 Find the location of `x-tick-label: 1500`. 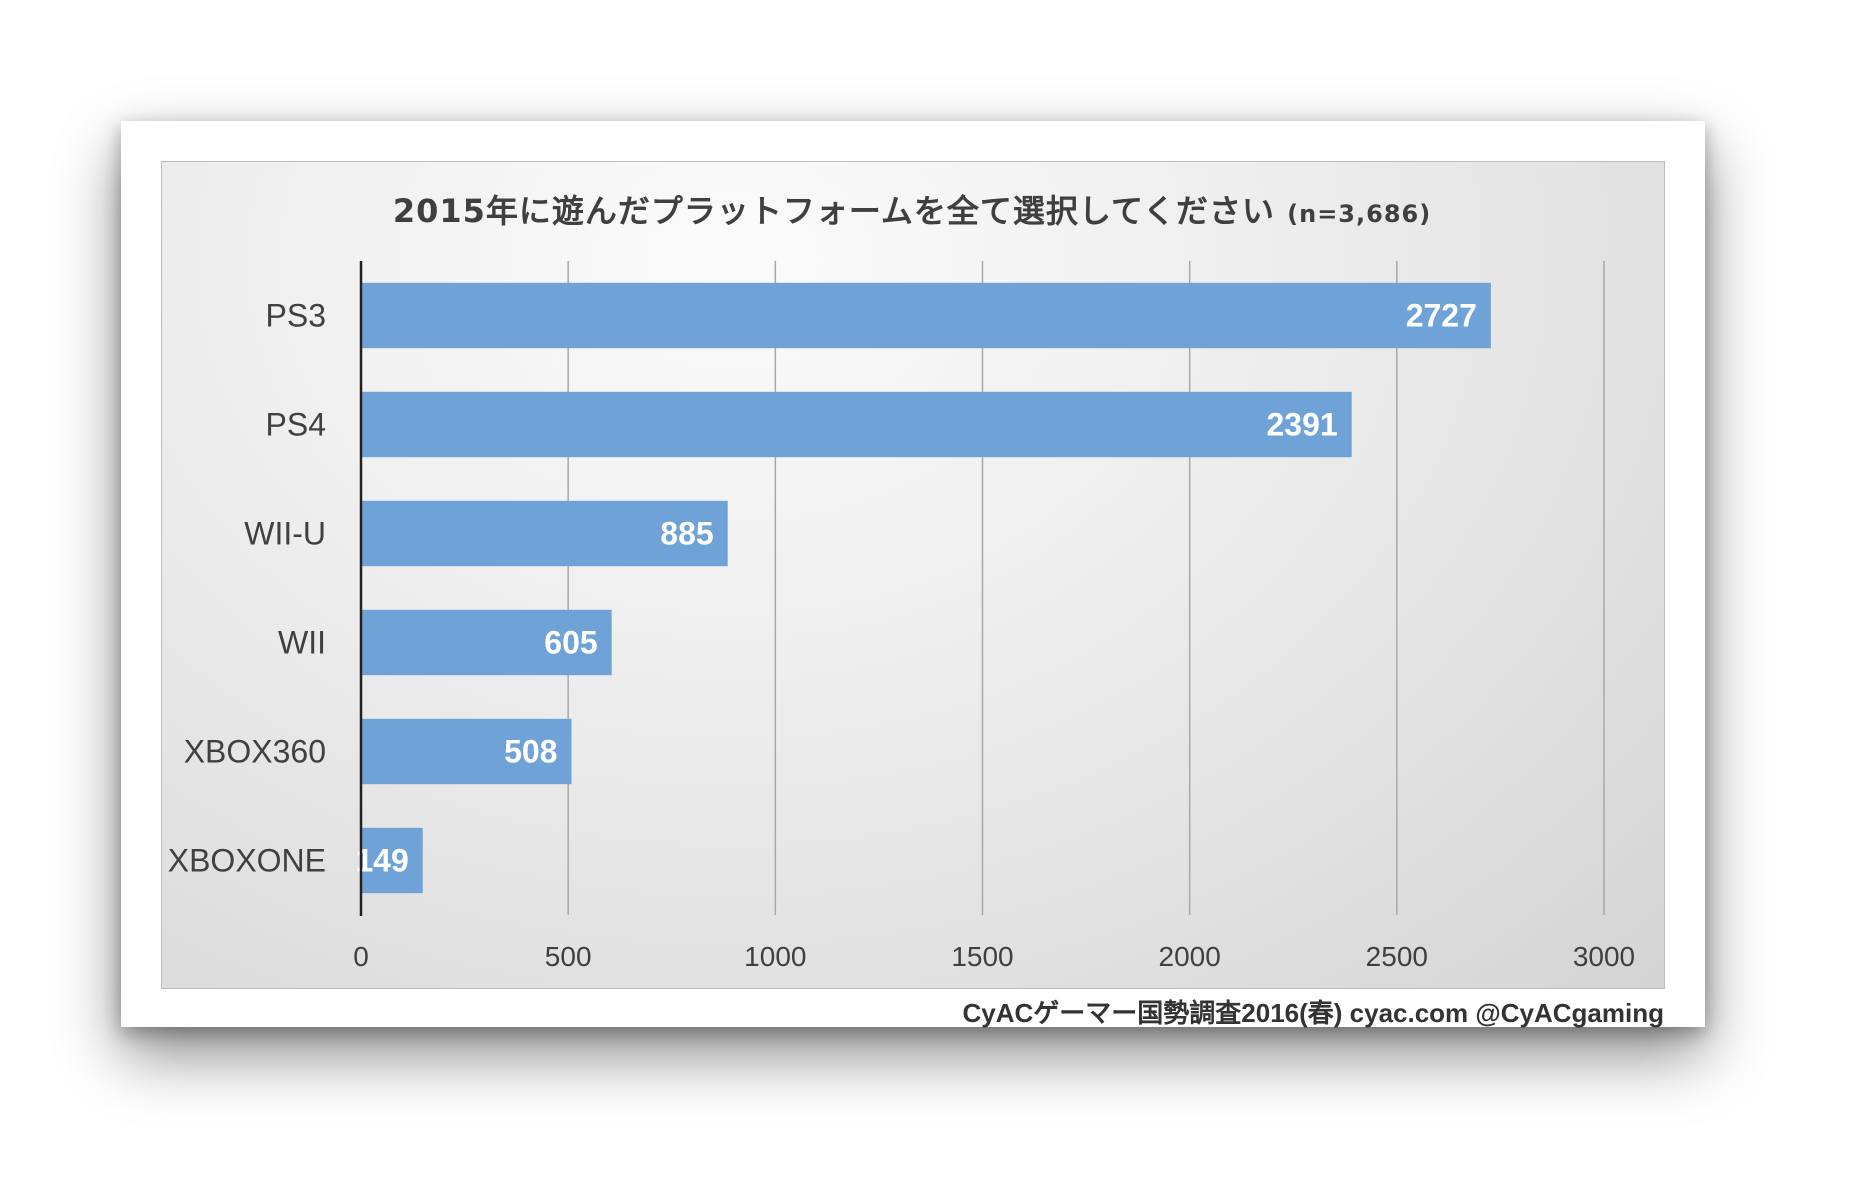

x-tick-label: 1500 is located at coordinates (982, 956).